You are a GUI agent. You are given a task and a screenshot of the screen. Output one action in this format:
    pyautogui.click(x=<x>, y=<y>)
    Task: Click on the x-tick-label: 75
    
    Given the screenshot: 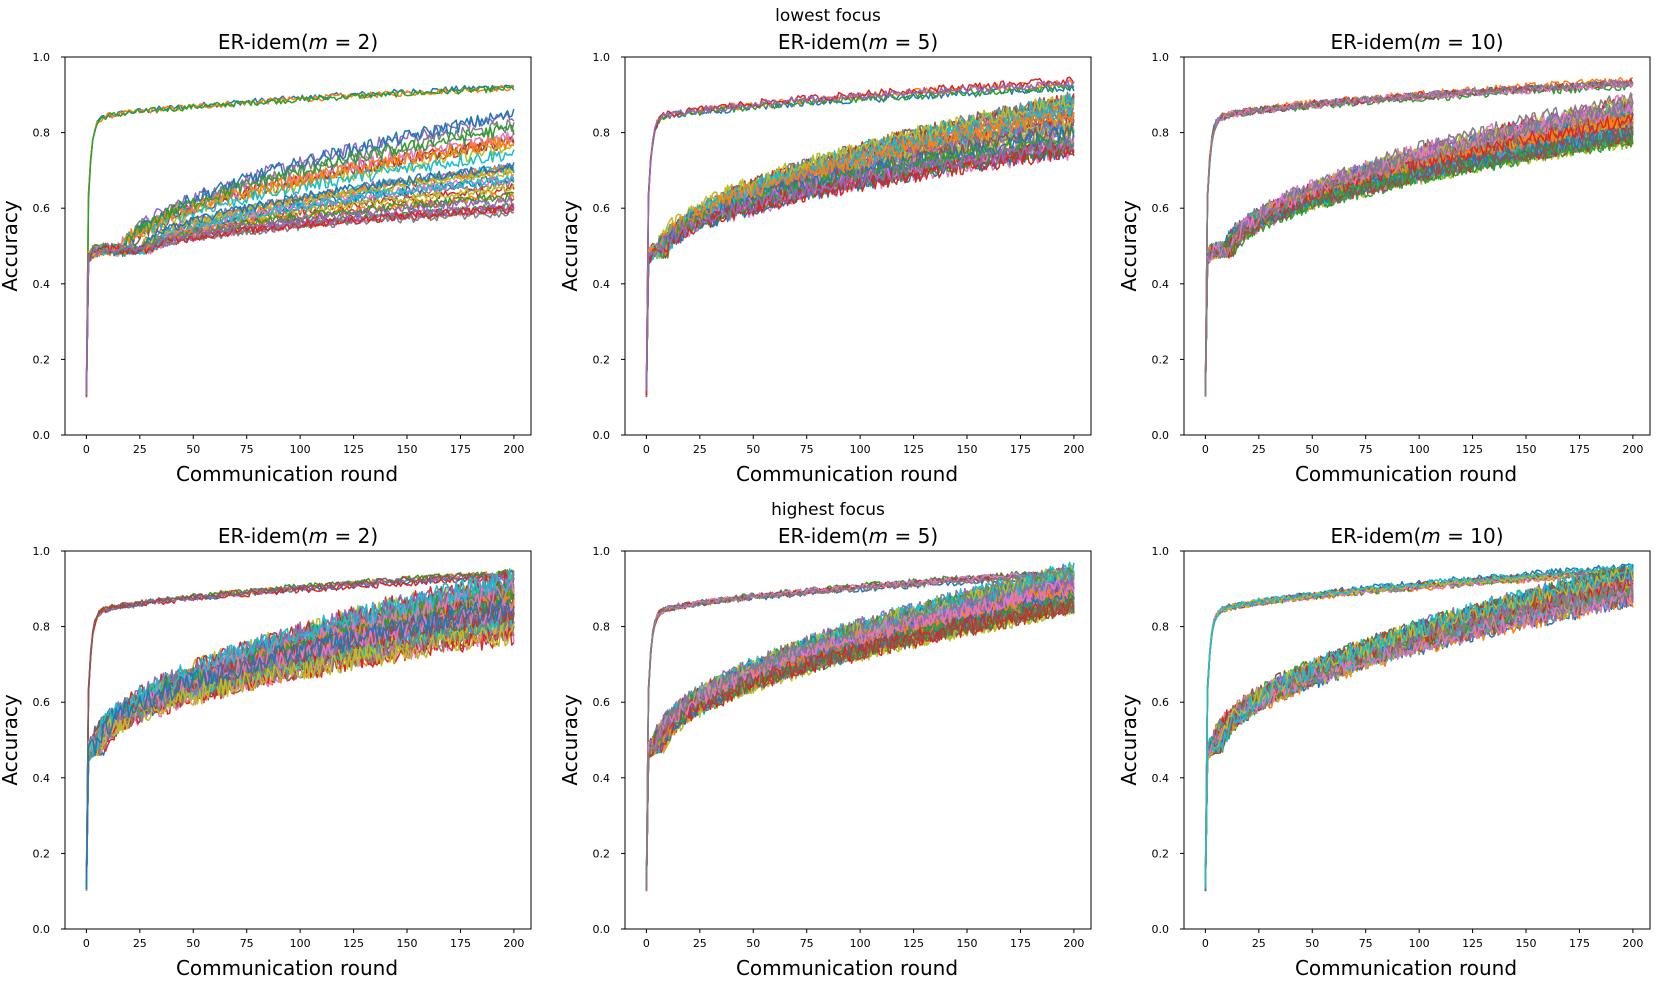 What is the action you would take?
    pyautogui.click(x=807, y=449)
    